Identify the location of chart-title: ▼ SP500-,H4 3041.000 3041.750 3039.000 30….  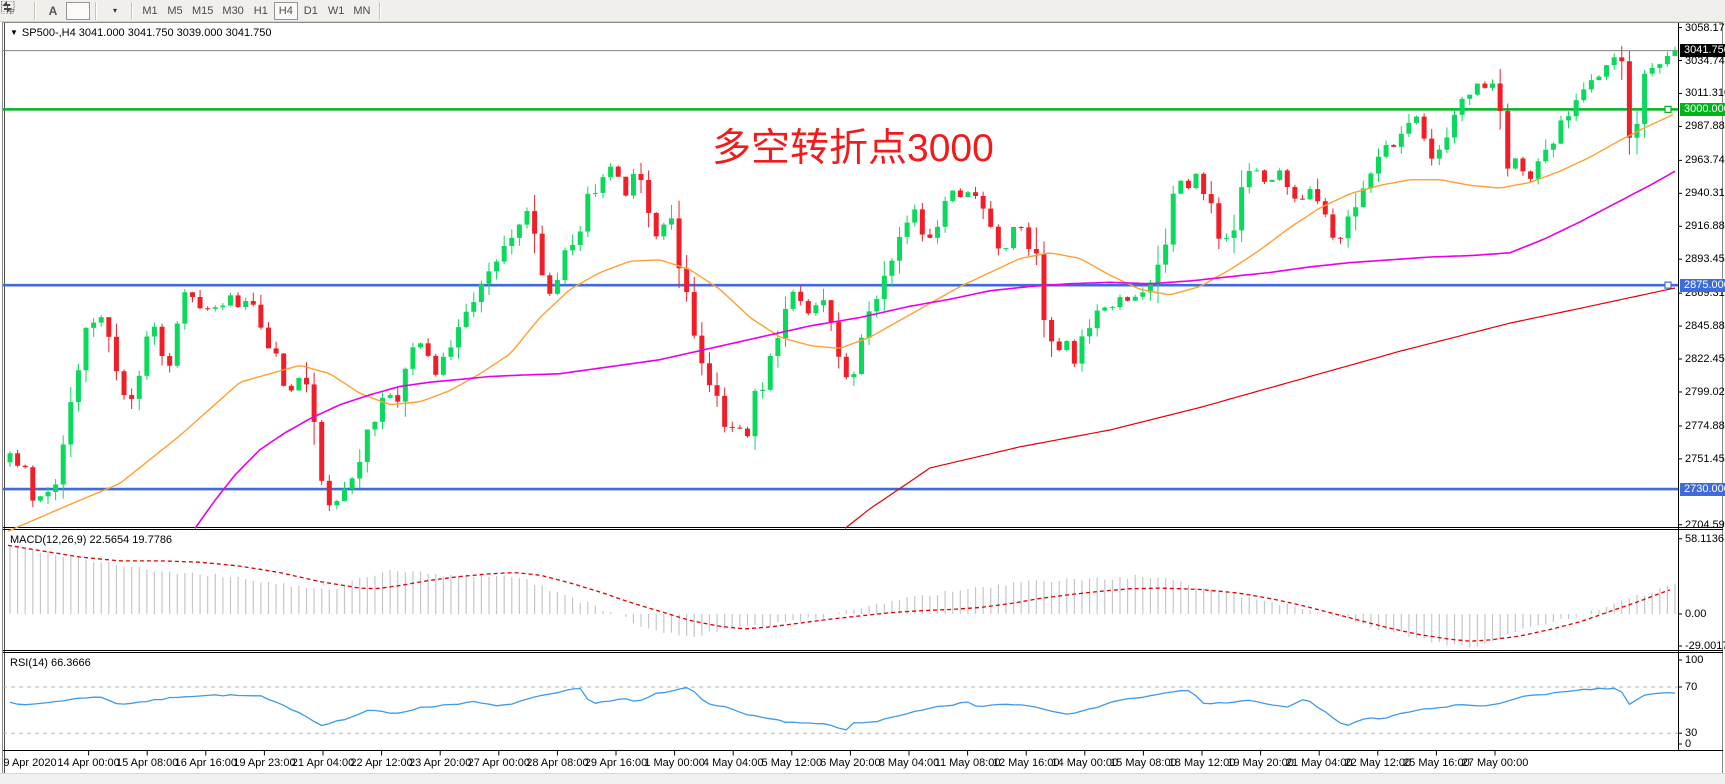
(141, 33).